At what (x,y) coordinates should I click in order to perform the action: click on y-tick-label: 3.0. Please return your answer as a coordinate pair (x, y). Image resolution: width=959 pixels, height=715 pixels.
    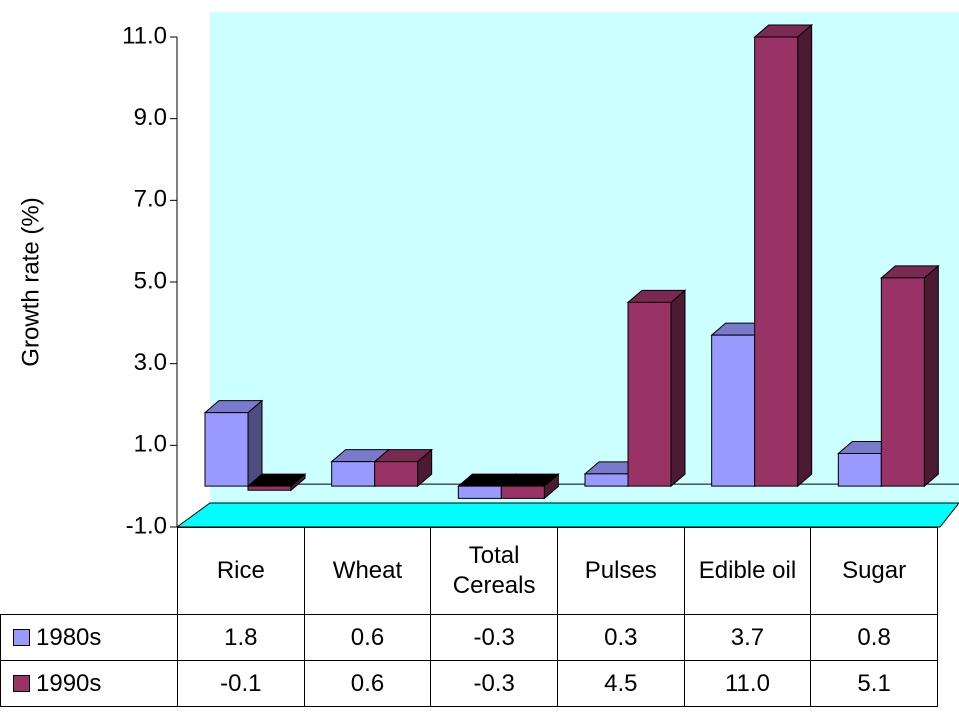
    Looking at the image, I should click on (150, 362).